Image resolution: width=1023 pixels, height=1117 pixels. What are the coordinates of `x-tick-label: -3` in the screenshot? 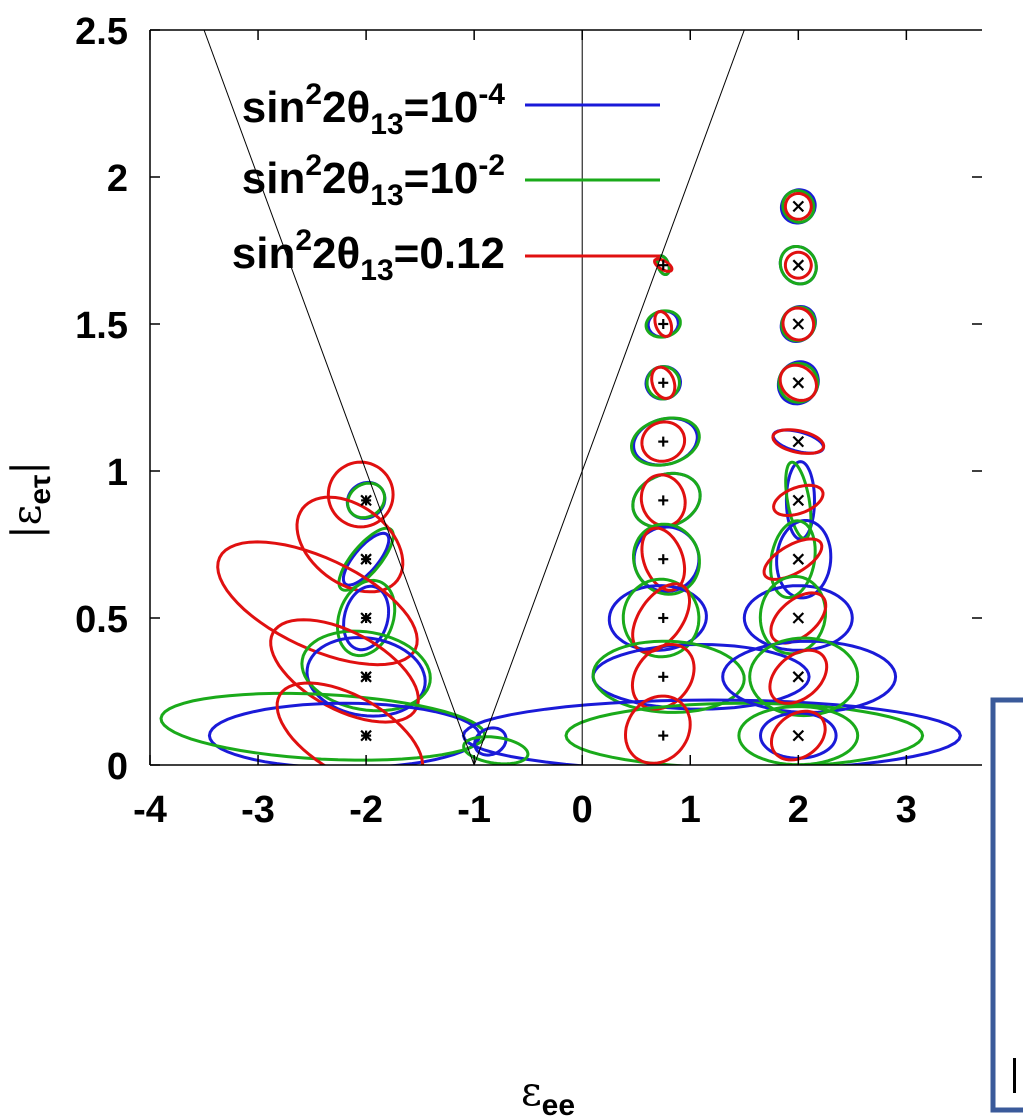 It's located at (258, 810).